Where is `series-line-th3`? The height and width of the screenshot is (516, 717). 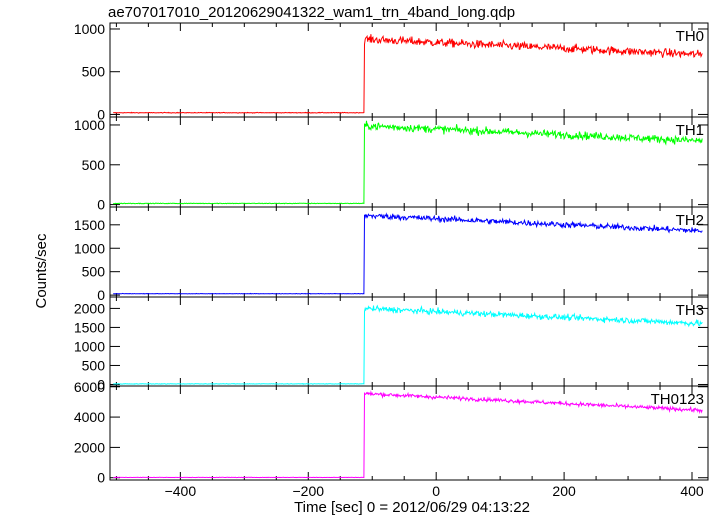
series-line-th3 is located at coordinates (408, 345).